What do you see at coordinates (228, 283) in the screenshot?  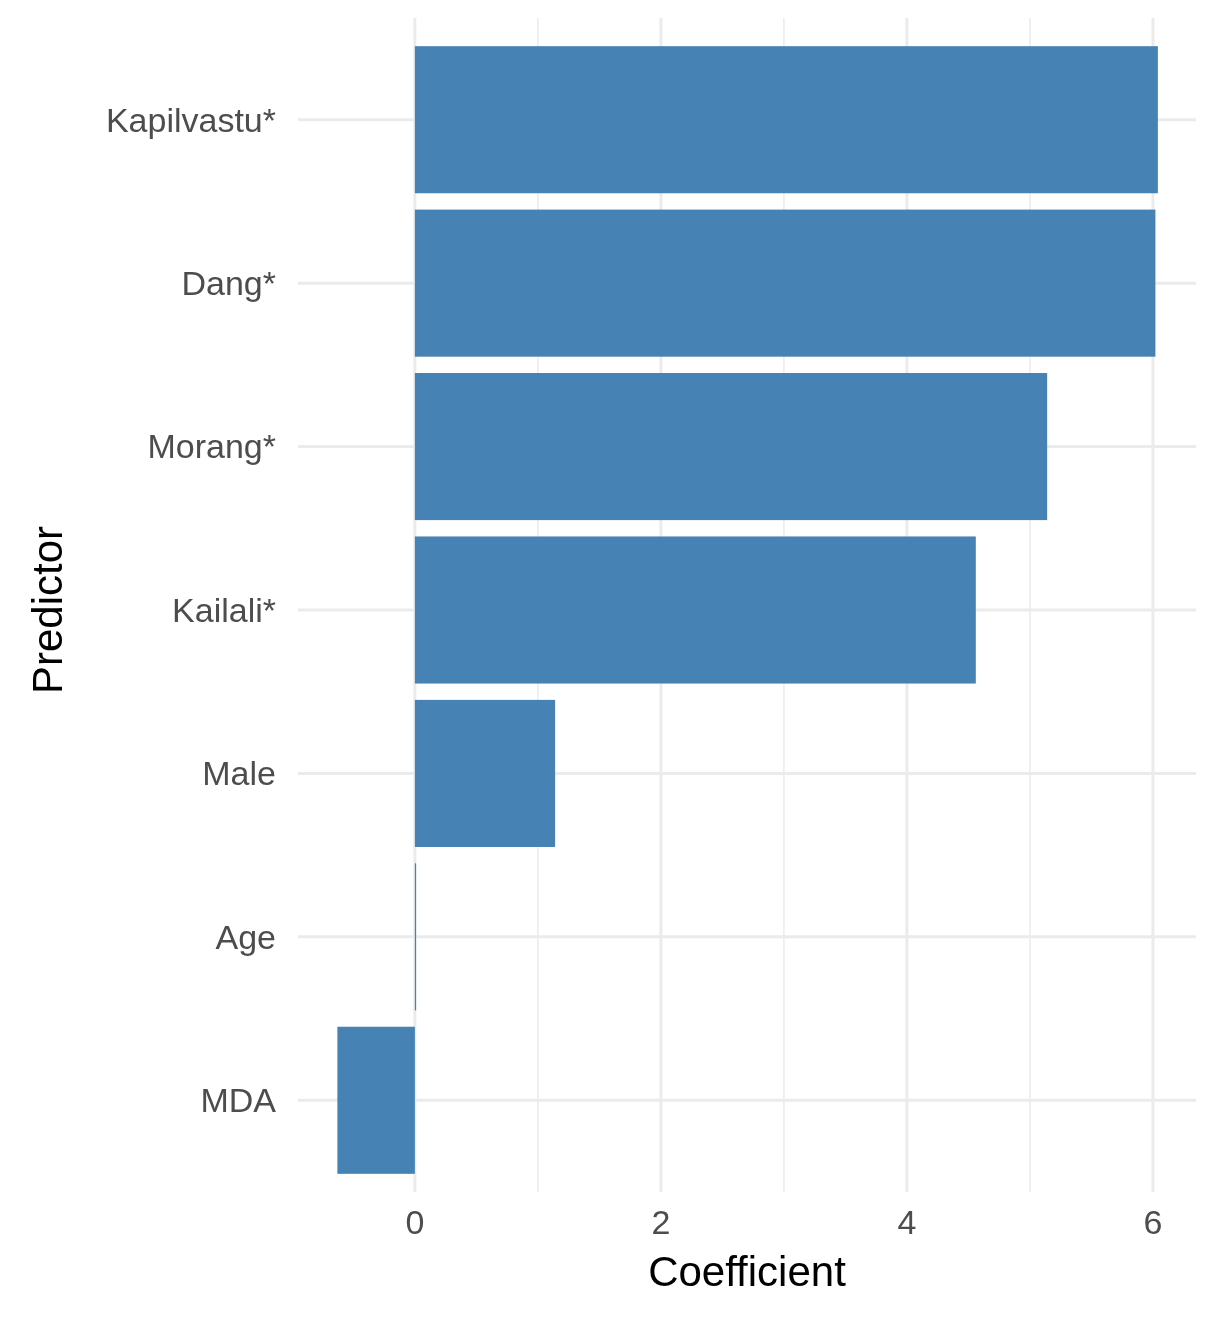 I see `y-tick-label: Dang*` at bounding box center [228, 283].